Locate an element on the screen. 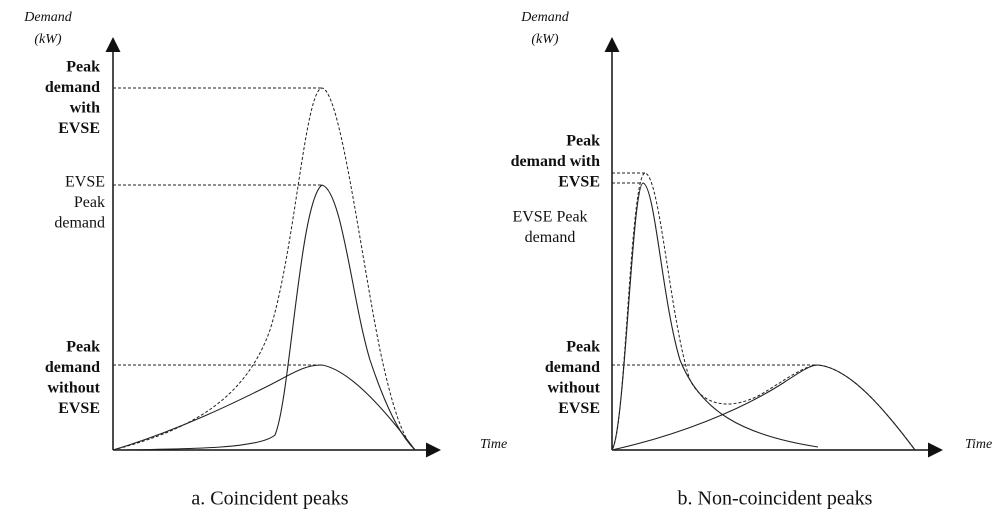 This screenshot has height=520, width=1005. evse-curve is located at coordinates (715, 316).